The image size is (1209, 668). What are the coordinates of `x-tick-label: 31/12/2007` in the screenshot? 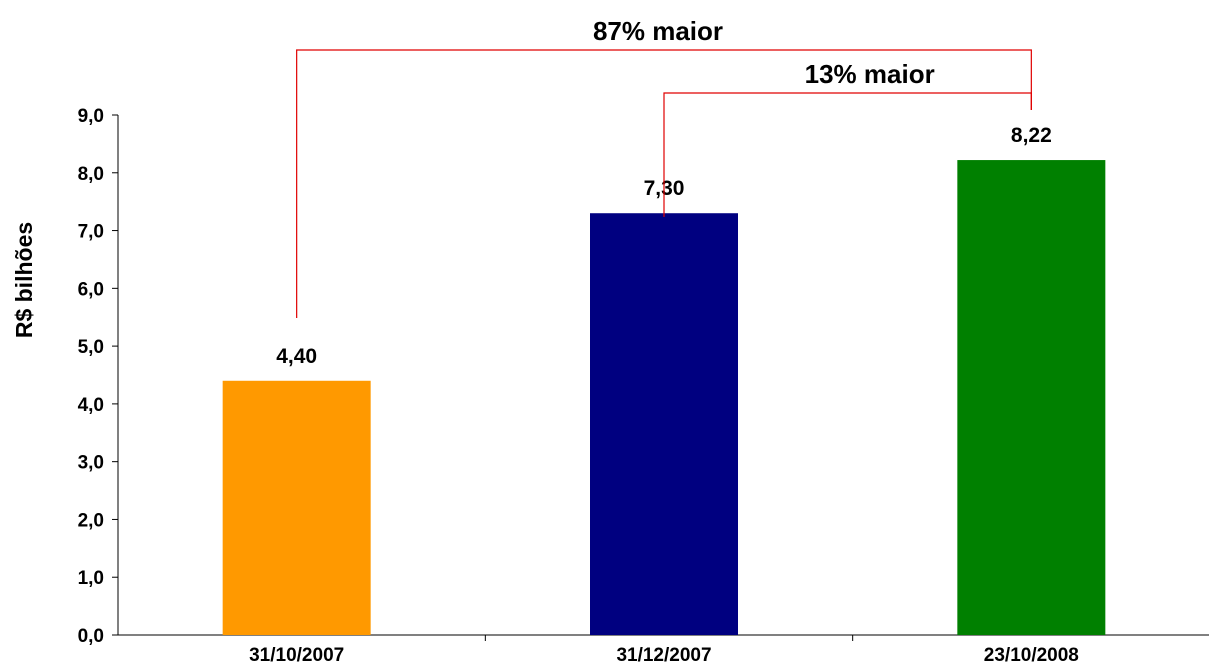 It's located at (663, 655).